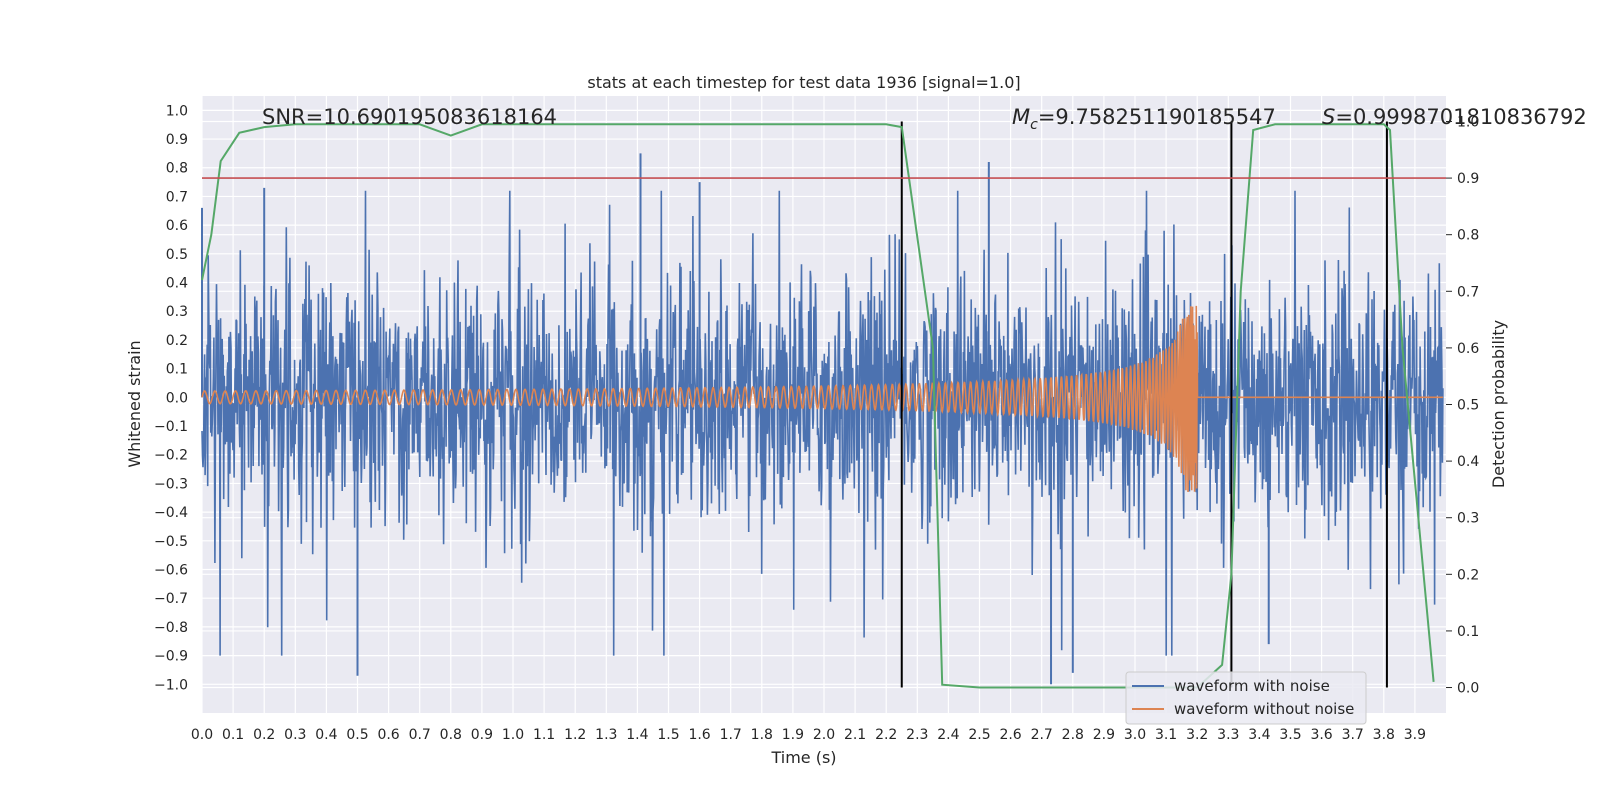 This screenshot has width=1600, height=800. I want to click on y2-tick-label: 0.1, so click(1468, 632).